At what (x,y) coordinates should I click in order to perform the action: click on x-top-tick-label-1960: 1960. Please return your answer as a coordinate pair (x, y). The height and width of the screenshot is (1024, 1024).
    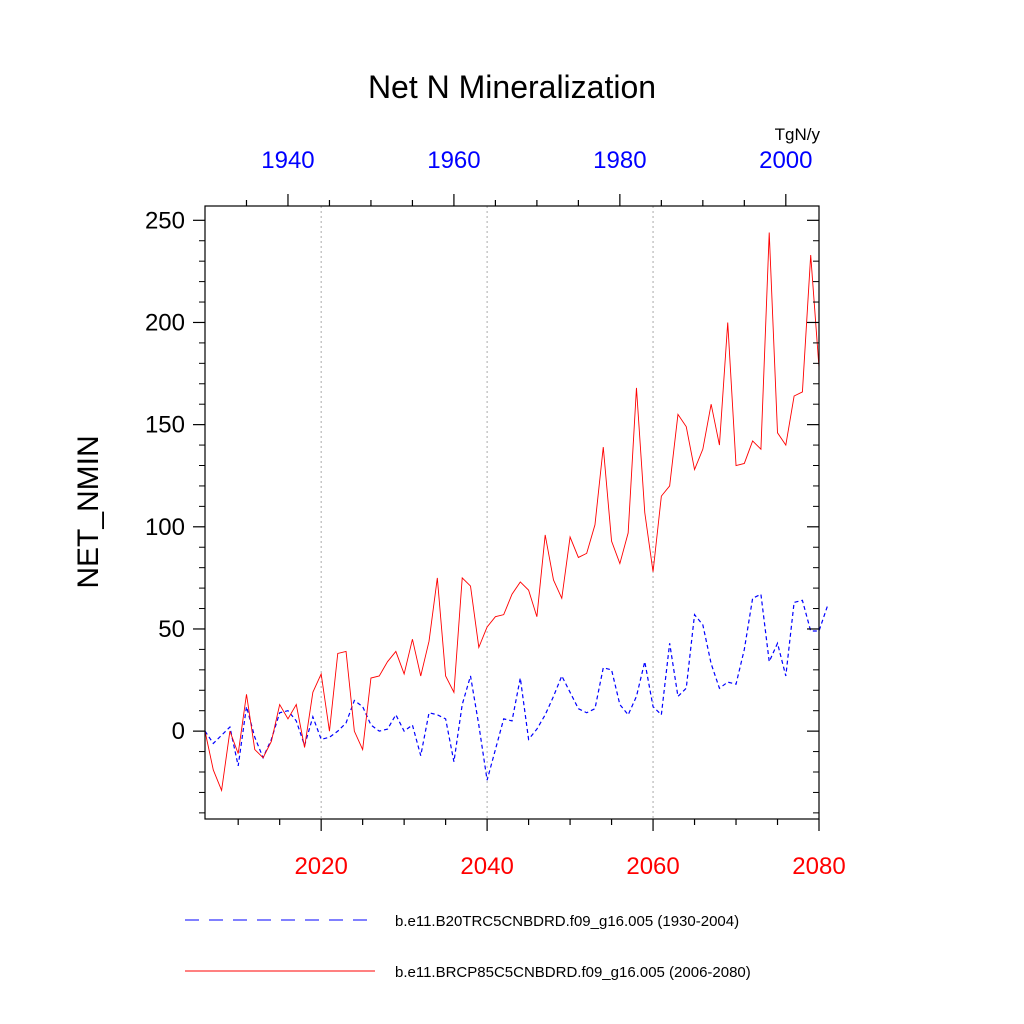
    Looking at the image, I should click on (453, 160).